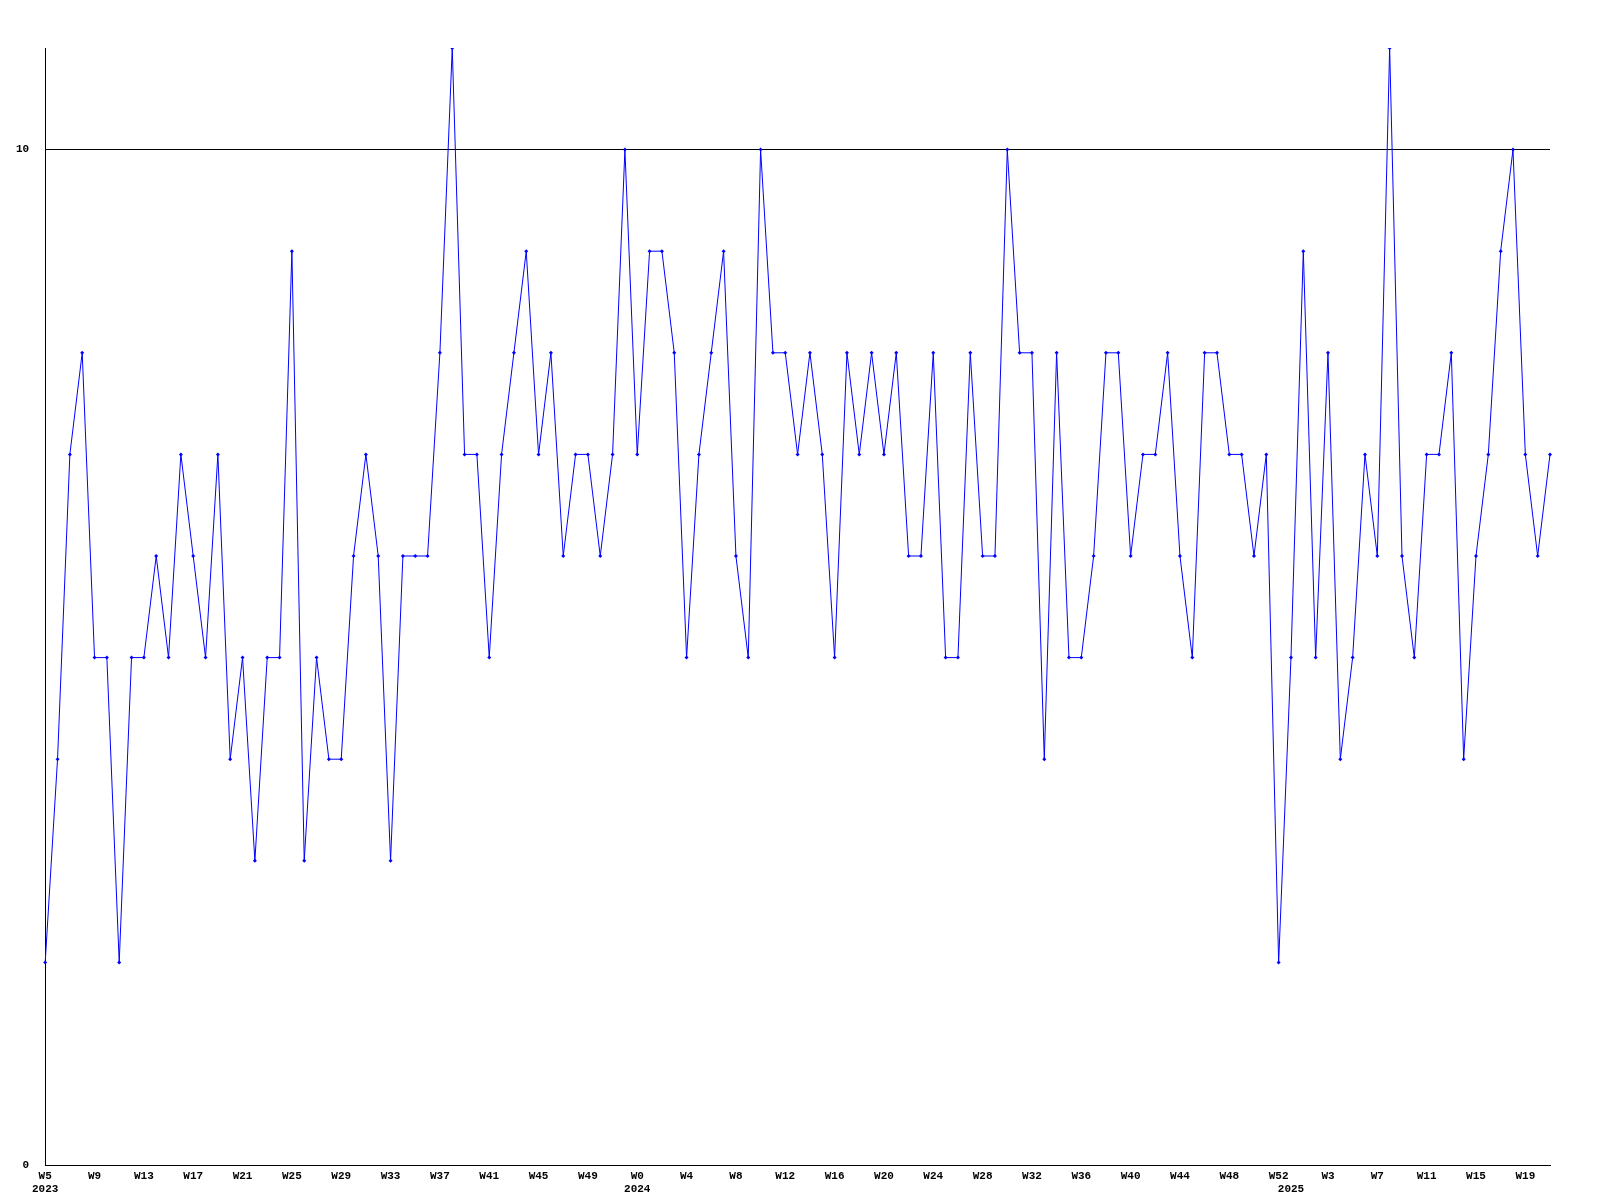  I want to click on x-tick-label: W52, so click(1278, 1175).